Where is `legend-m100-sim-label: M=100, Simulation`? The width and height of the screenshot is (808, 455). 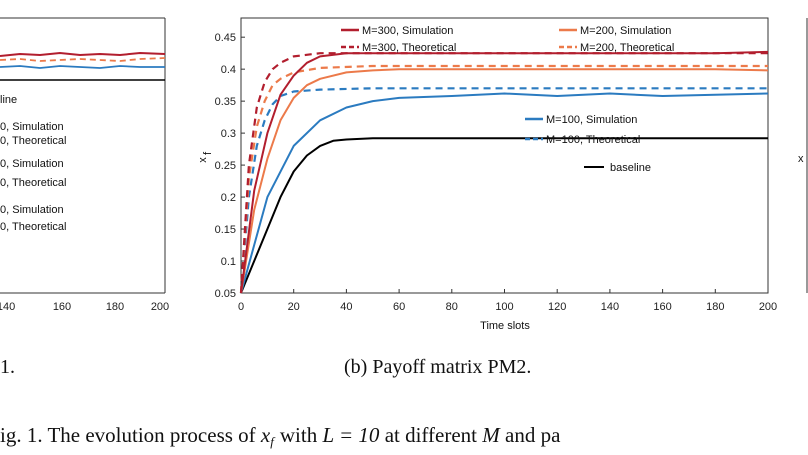 legend-m100-sim-label: M=100, Simulation is located at coordinates (591, 120).